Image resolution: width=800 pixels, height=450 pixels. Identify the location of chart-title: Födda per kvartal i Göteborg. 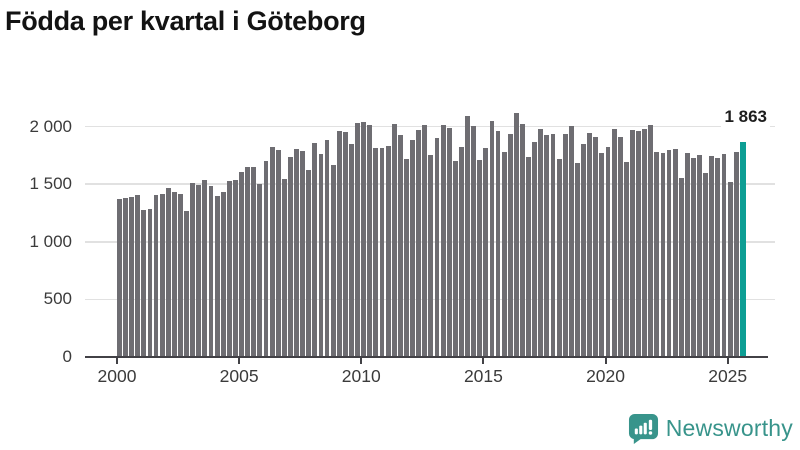
(185, 21).